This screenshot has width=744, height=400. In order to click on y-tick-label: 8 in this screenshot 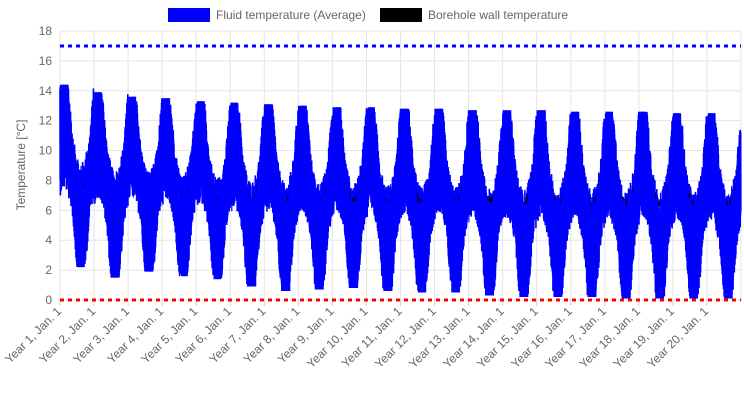, I will do `click(48, 180)`.